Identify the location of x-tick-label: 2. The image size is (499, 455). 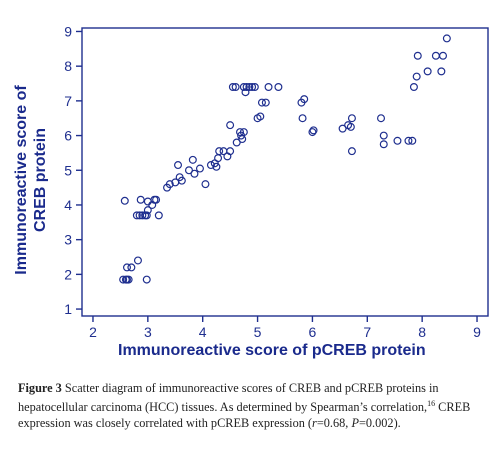
(93, 332).